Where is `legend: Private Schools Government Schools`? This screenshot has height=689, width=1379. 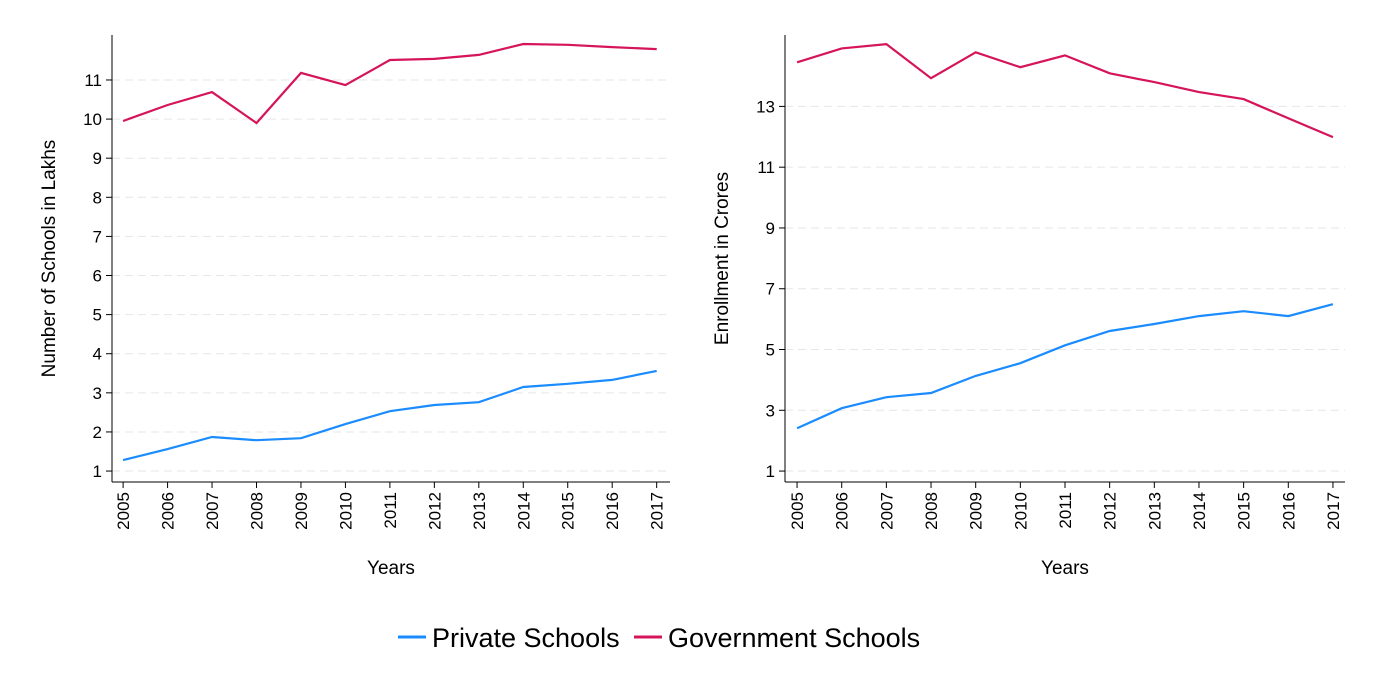 legend: Private Schools Government Schools is located at coordinates (659, 638).